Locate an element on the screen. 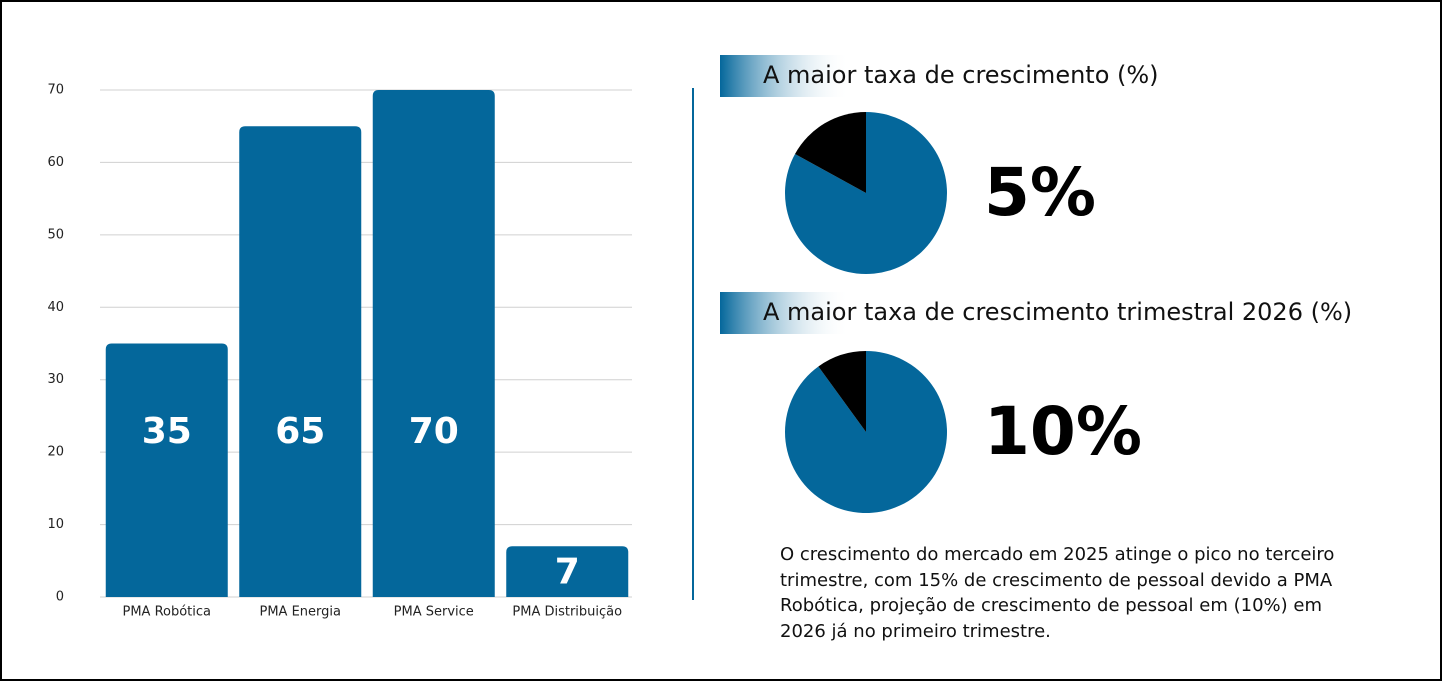 Image resolution: width=1442 pixels, height=681 pixels. y-tick-label: 70 is located at coordinates (55, 90).